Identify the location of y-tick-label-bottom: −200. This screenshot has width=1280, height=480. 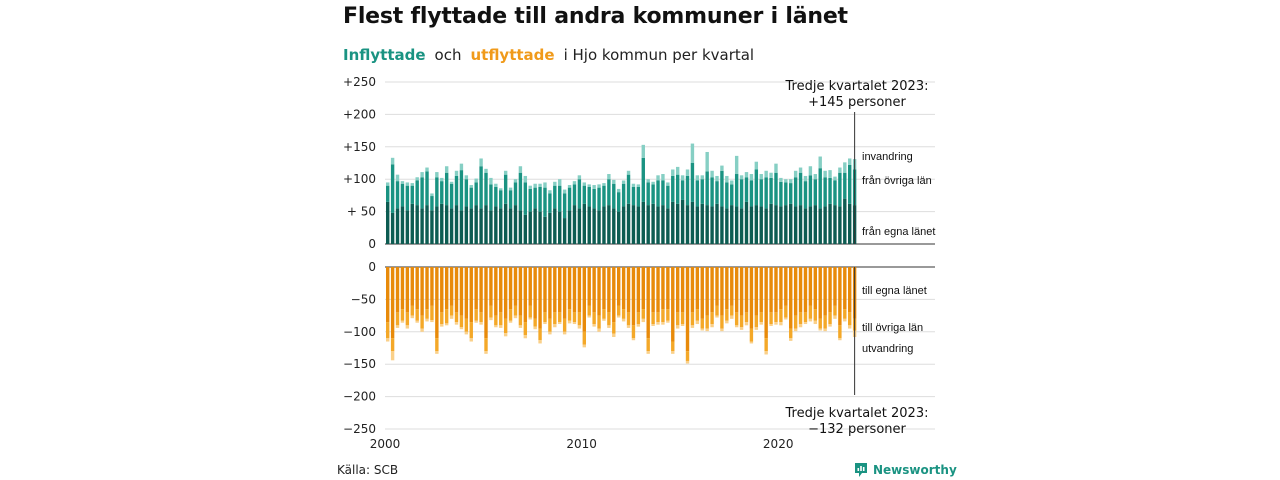
(359, 397).